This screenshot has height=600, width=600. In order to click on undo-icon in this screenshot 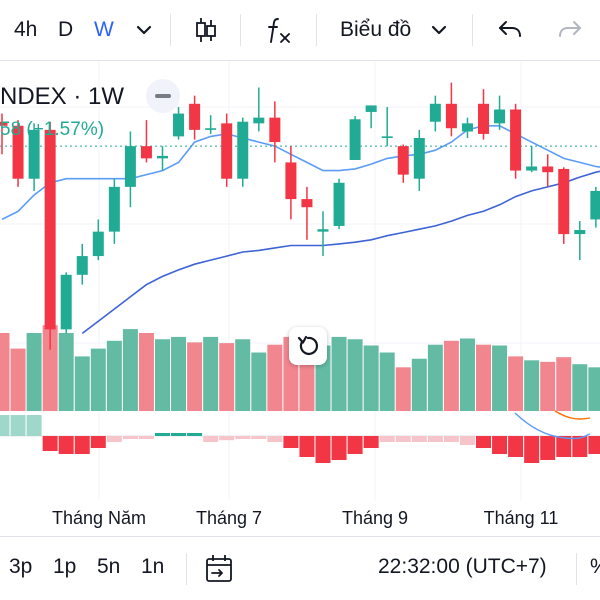, I will do `click(510, 30)`.